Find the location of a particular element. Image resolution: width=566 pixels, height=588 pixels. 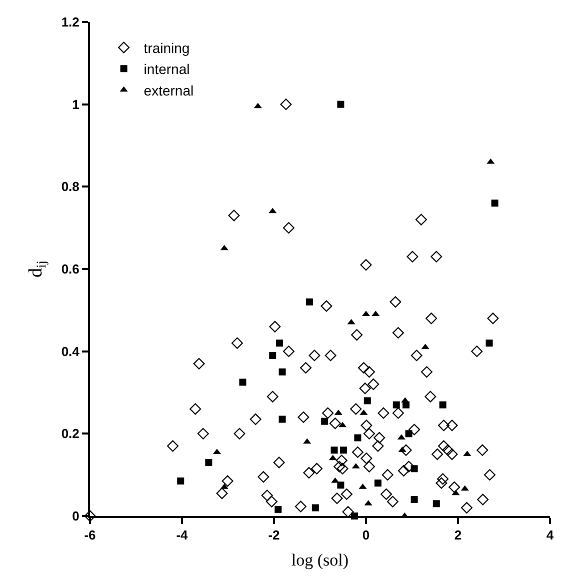

y-tick-label: 1.2 is located at coordinates (70, 22).